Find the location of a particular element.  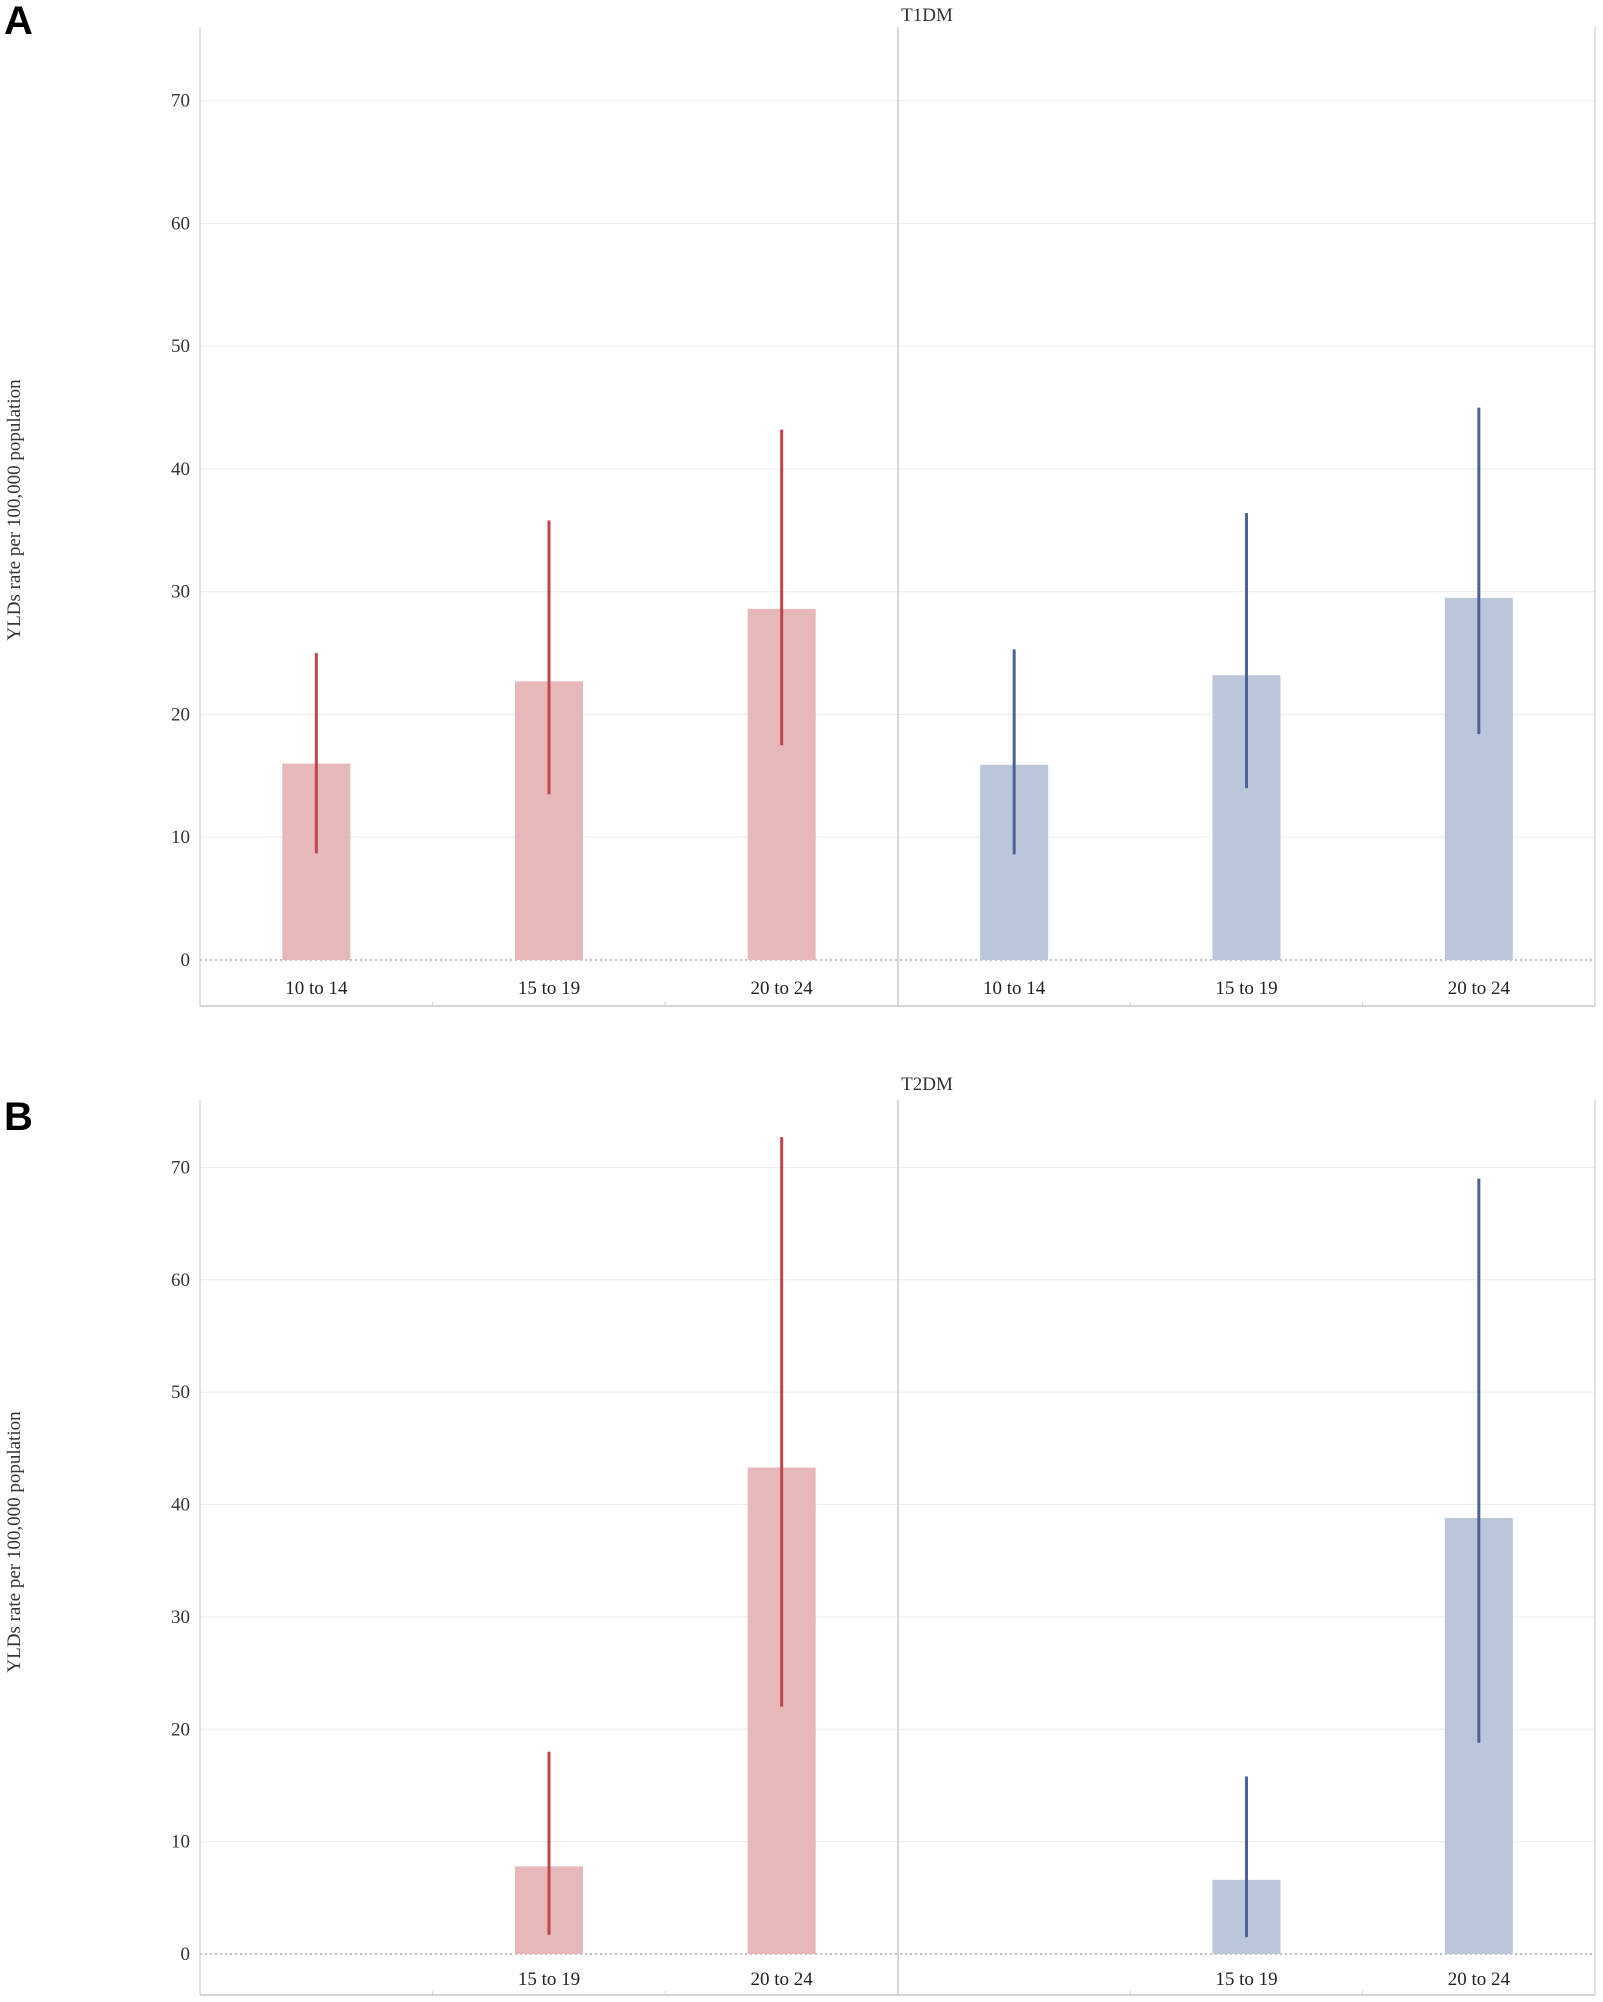

panel-a-title: T1DM is located at coordinates (927, 15).